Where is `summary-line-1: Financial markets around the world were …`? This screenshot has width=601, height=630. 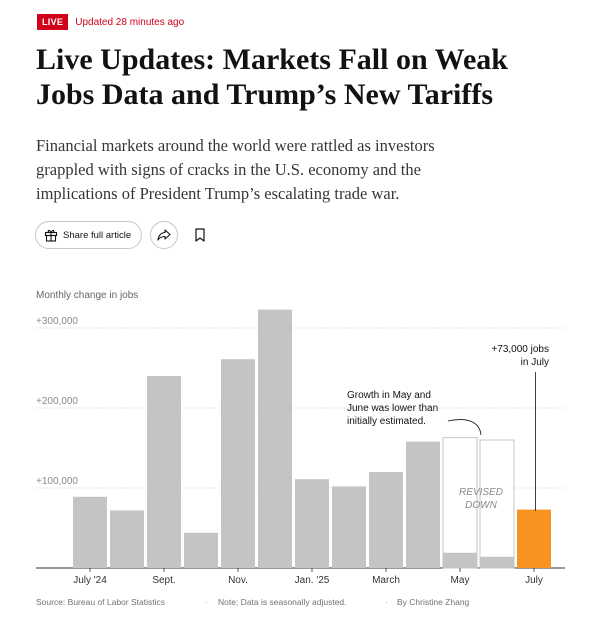 summary-line-1: Financial markets around the world were … is located at coordinates (235, 145).